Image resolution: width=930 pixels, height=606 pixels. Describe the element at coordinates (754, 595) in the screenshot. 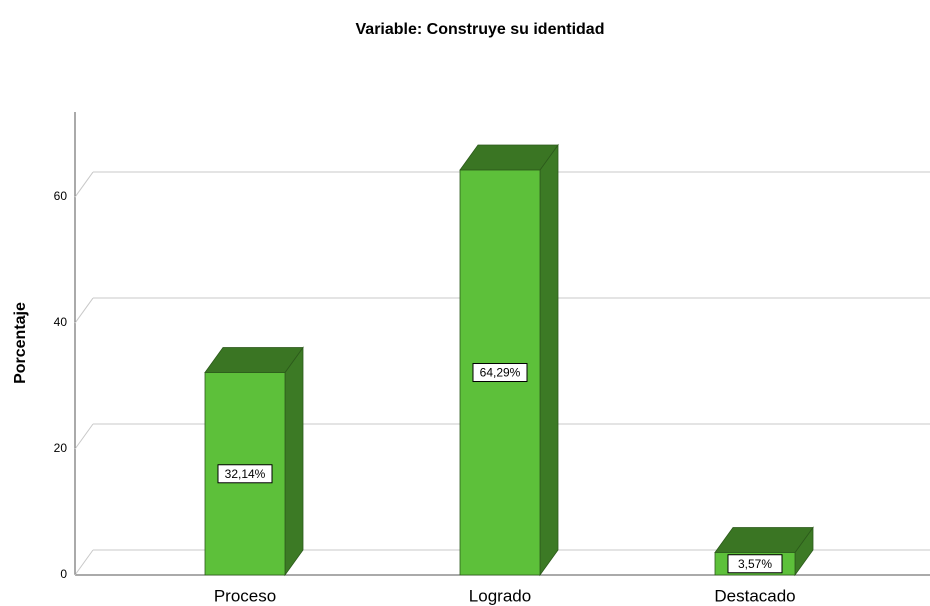

I see `x-tick-label: Destacado` at that location.